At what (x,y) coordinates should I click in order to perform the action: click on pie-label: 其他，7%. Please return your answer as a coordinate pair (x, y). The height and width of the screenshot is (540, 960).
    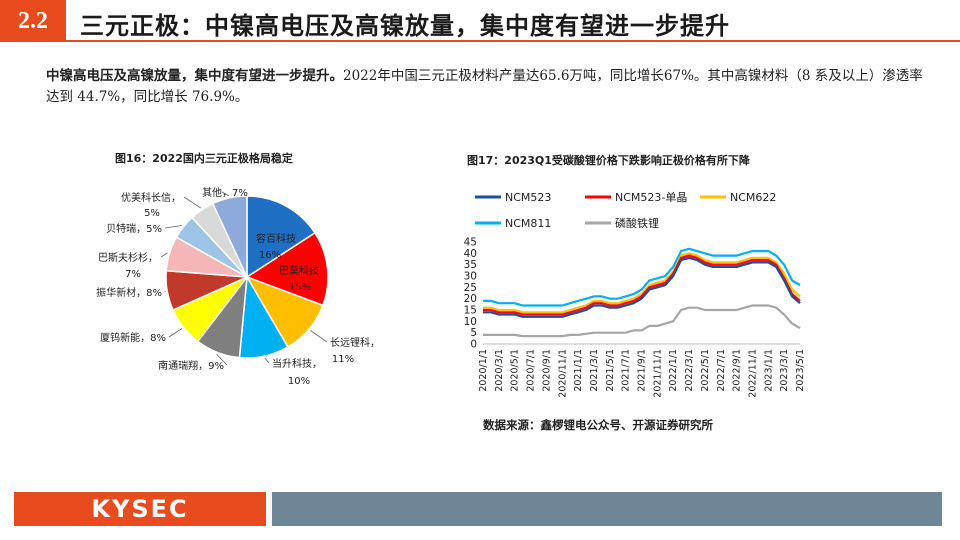
    Looking at the image, I should click on (225, 192).